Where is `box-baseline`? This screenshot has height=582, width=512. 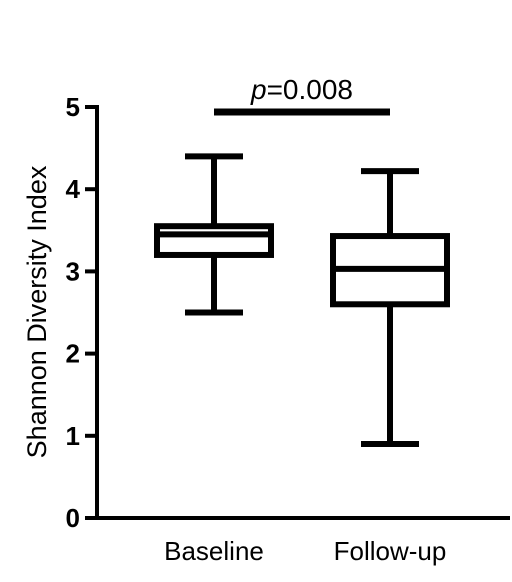 box-baseline is located at coordinates (214, 234).